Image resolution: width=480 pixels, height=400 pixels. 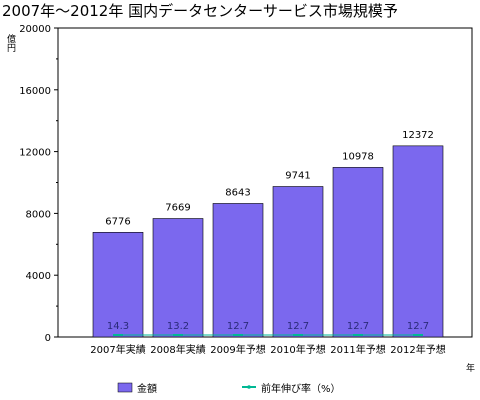 I want to click on bar-value-label: 7669, so click(x=177, y=208).